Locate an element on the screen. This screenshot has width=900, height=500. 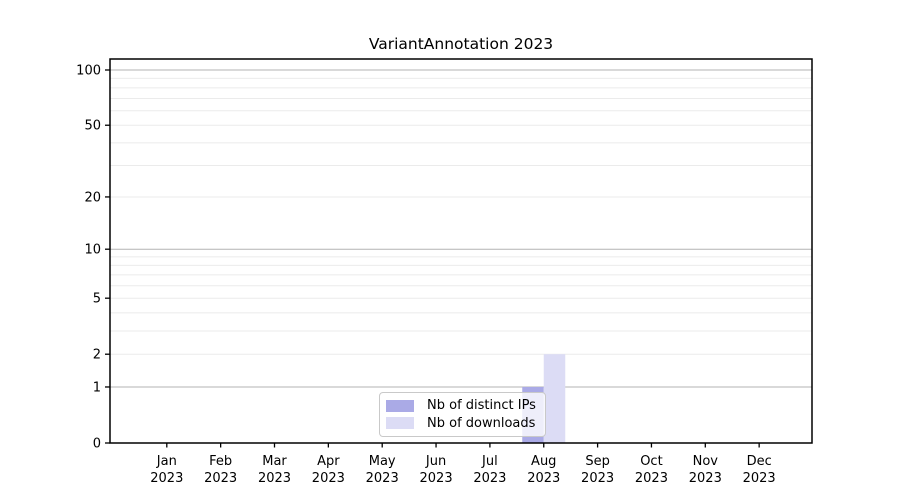
y-tick-label: 2 is located at coordinates (97, 355).